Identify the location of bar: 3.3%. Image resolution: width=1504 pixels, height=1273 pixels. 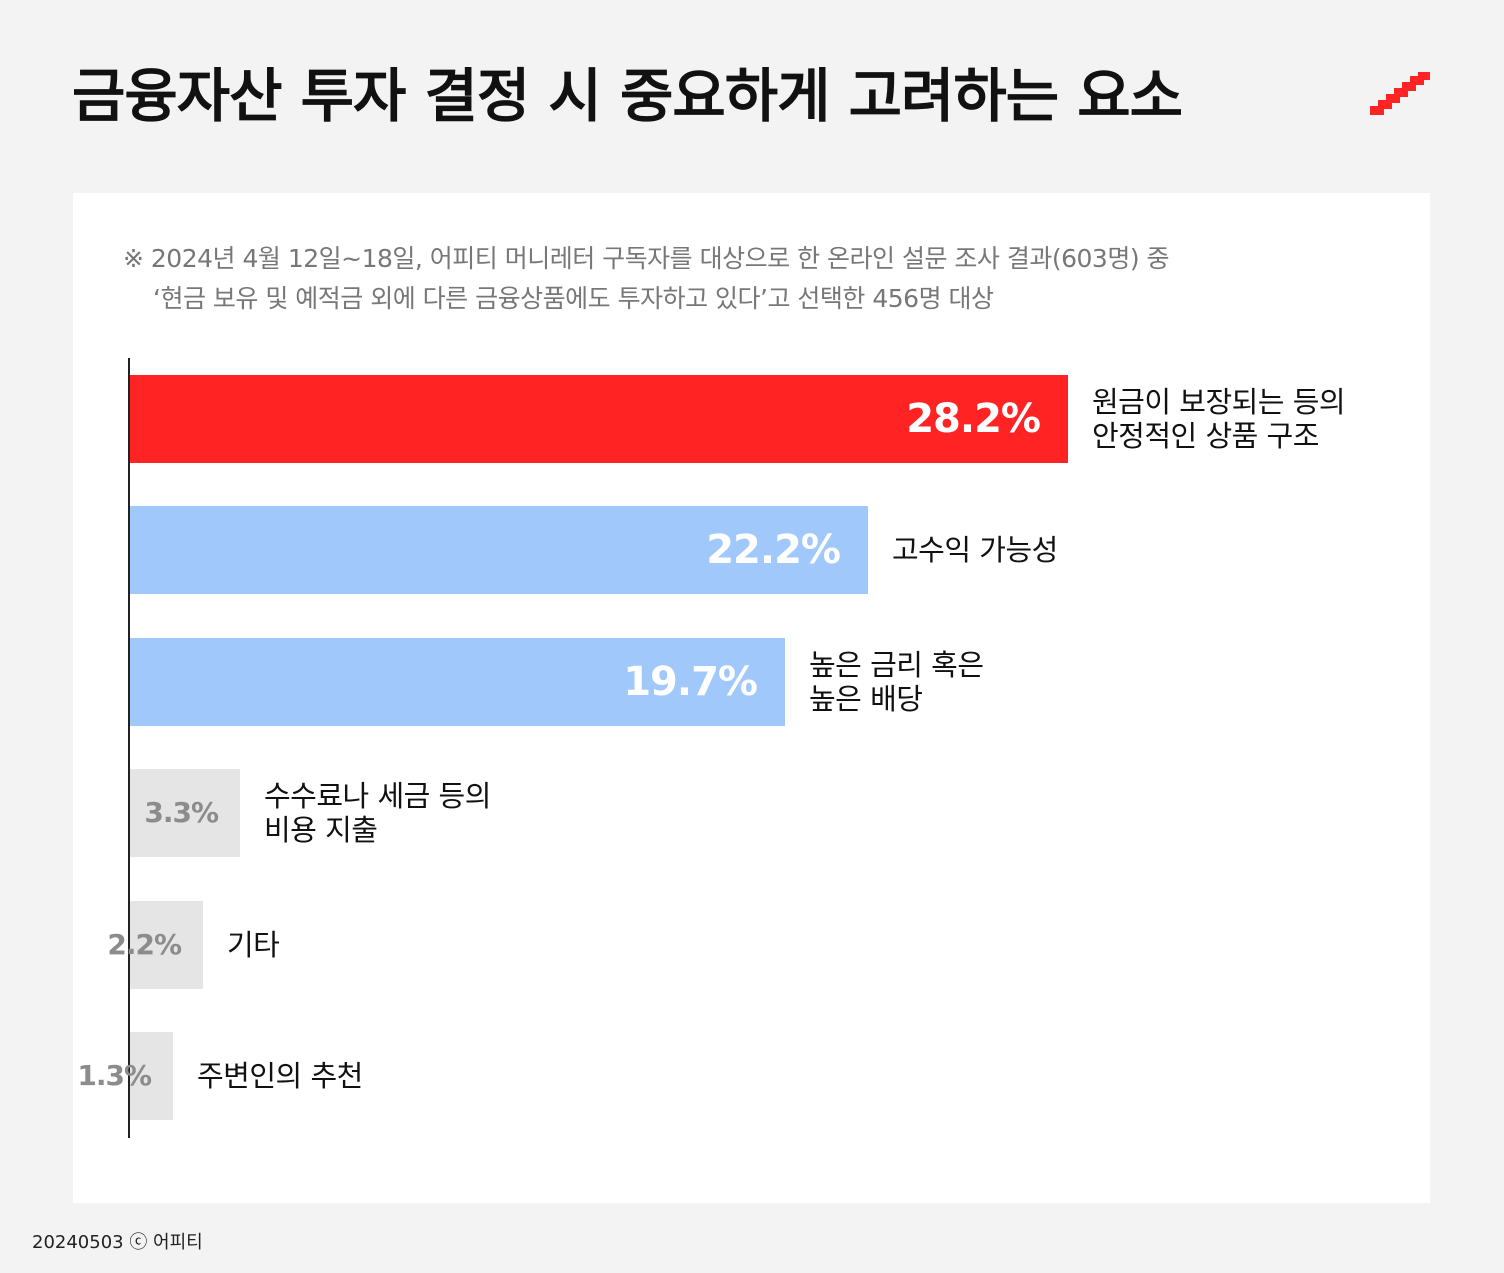
(185, 813).